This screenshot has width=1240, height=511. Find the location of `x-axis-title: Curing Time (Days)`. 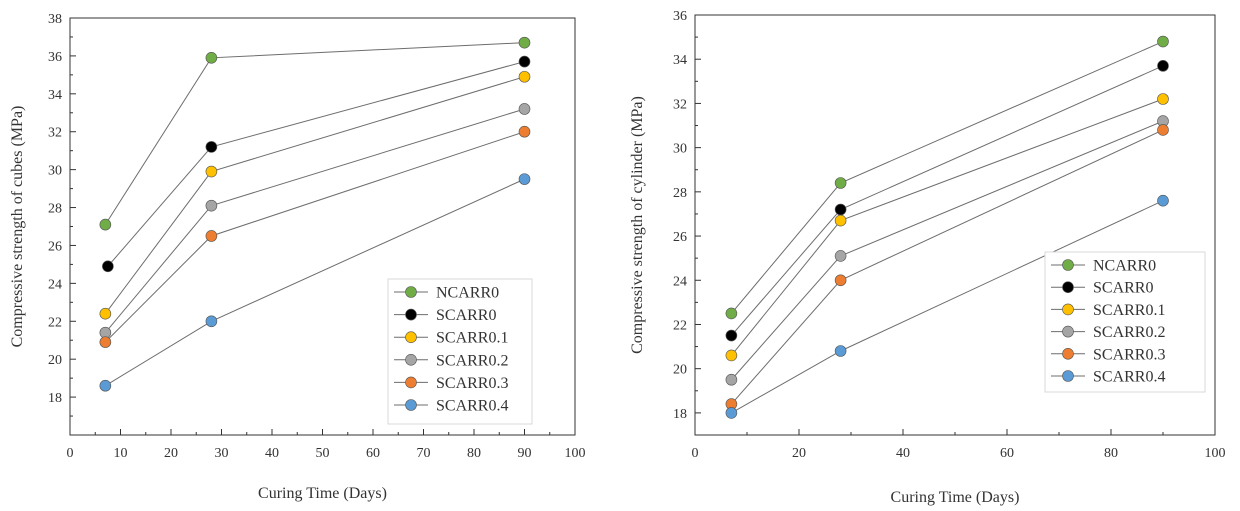

x-axis-title: Curing Time (Days) is located at coordinates (955, 497).